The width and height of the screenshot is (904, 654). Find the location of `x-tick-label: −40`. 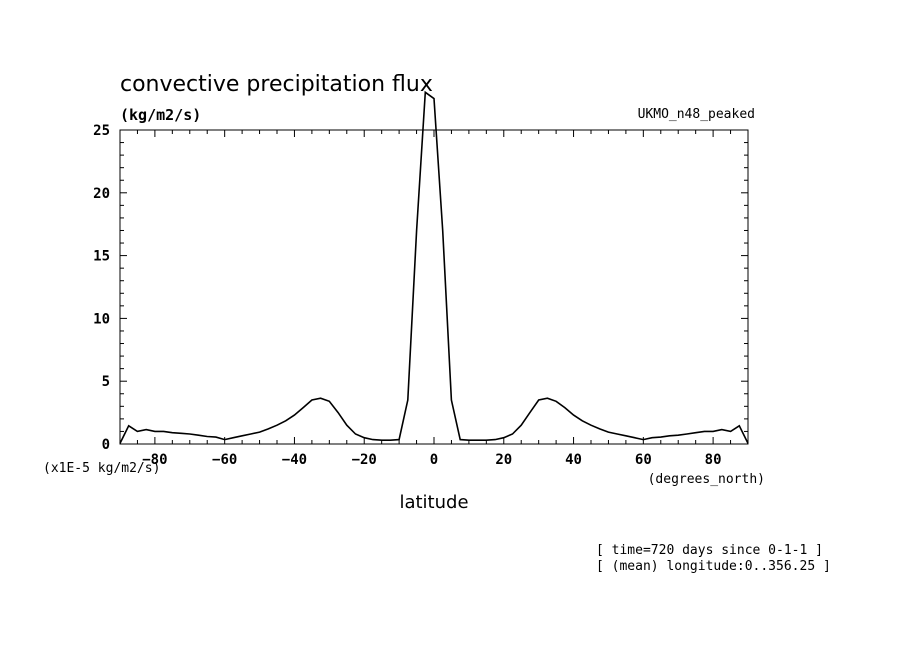

x-tick-label: −40 is located at coordinates (294, 460).